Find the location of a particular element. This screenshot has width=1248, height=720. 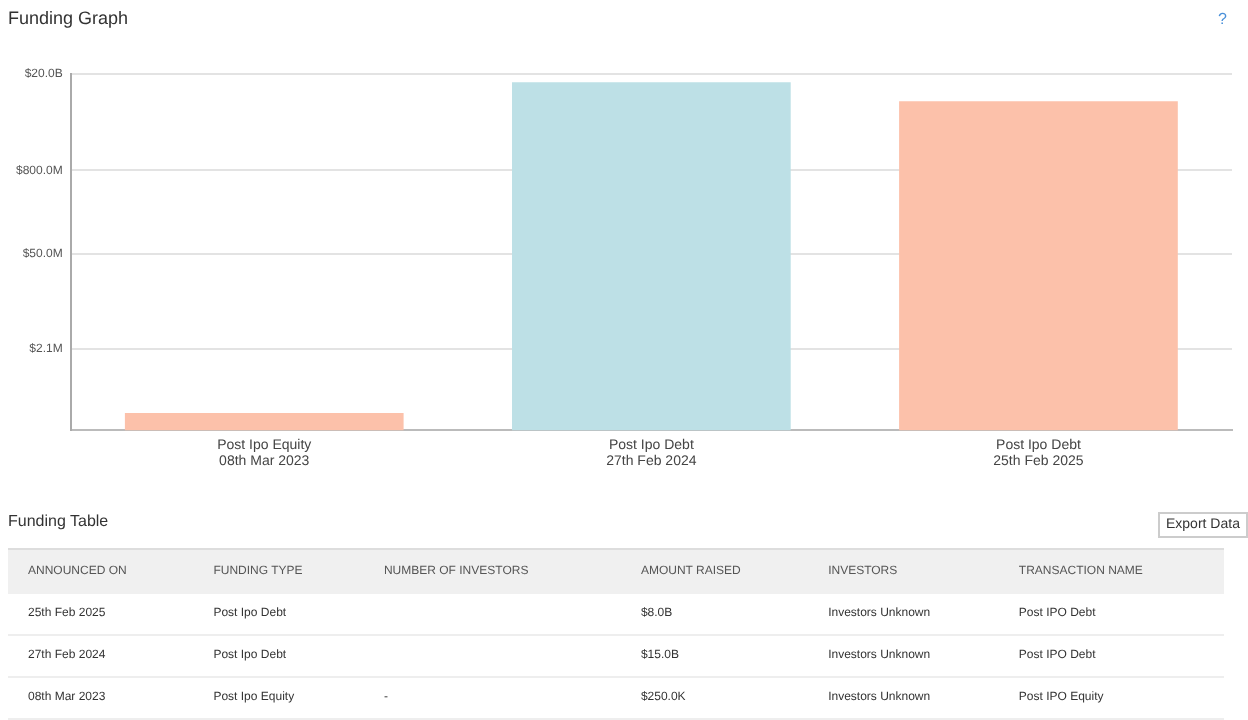

help-icon: ? is located at coordinates (1224, 18).